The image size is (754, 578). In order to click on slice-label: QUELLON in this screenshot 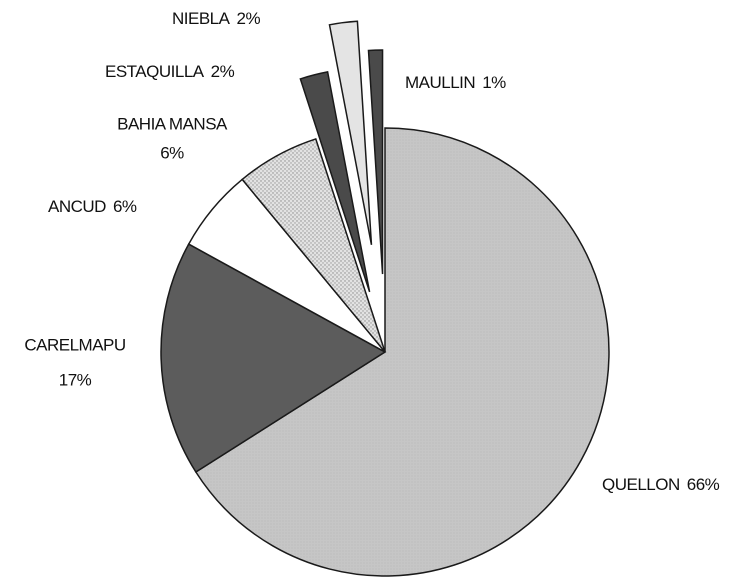, I will do `click(641, 484)`.